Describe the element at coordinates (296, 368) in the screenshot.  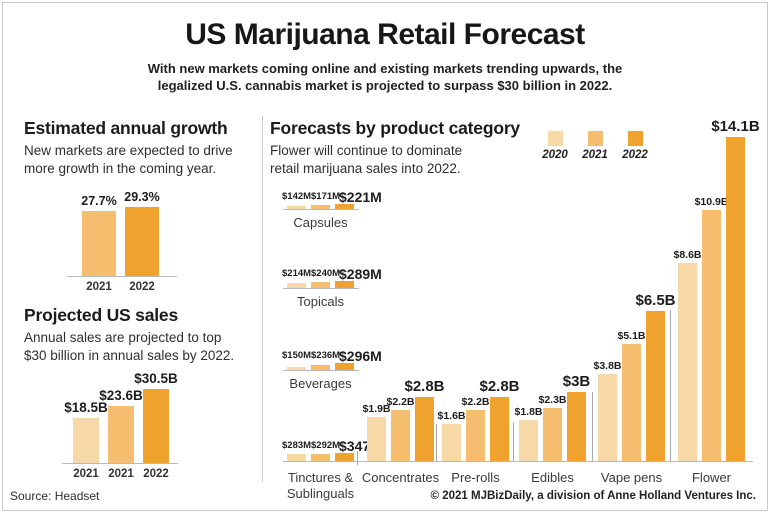
I see `bar-beverages-2020` at that location.